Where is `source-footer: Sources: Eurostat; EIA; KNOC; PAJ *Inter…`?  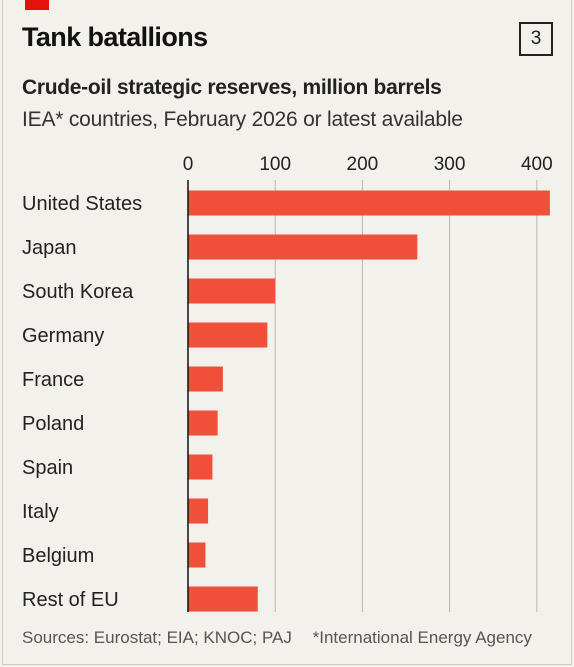 source-footer: Sources: Eurostat; EIA; KNOC; PAJ *Inter… is located at coordinates (277, 638).